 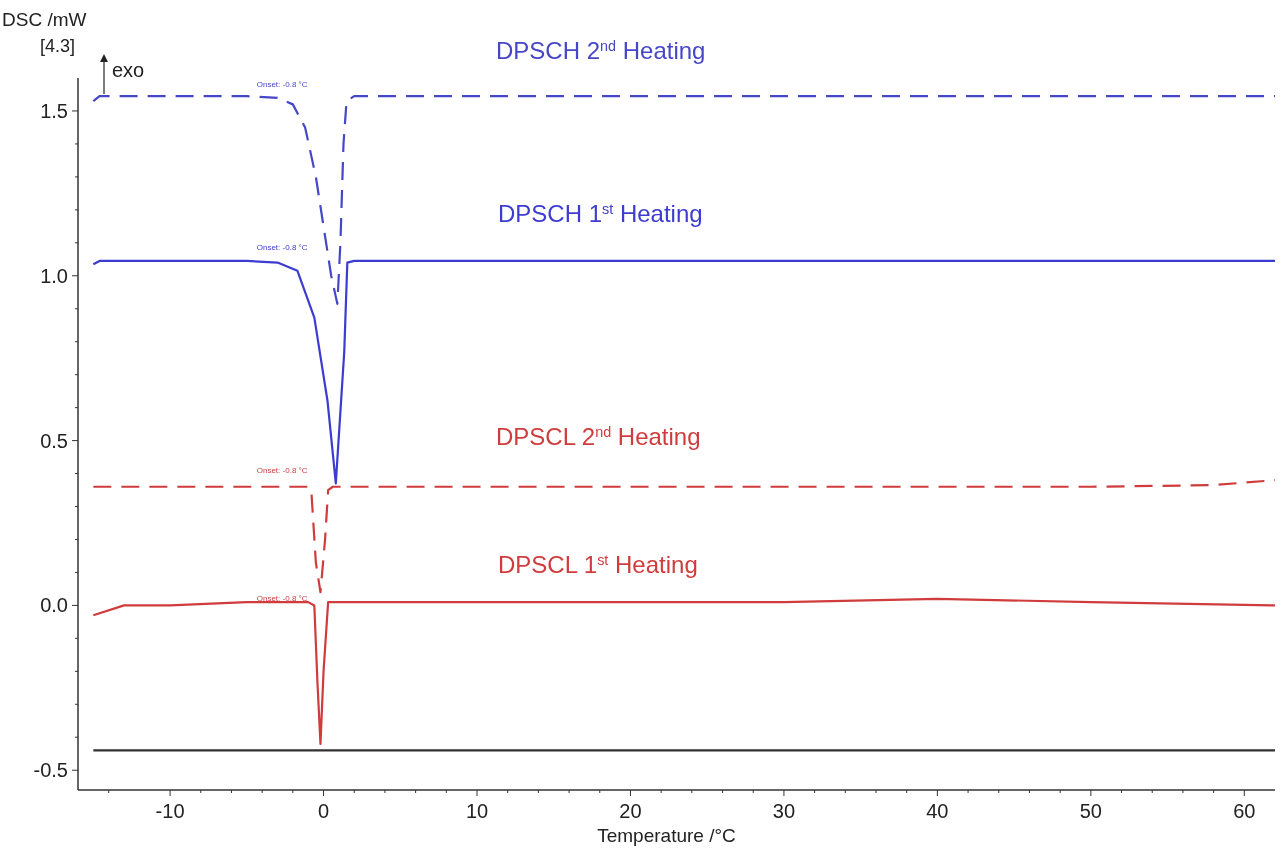 I want to click on x-tick-label: 30, so click(x=784, y=811).